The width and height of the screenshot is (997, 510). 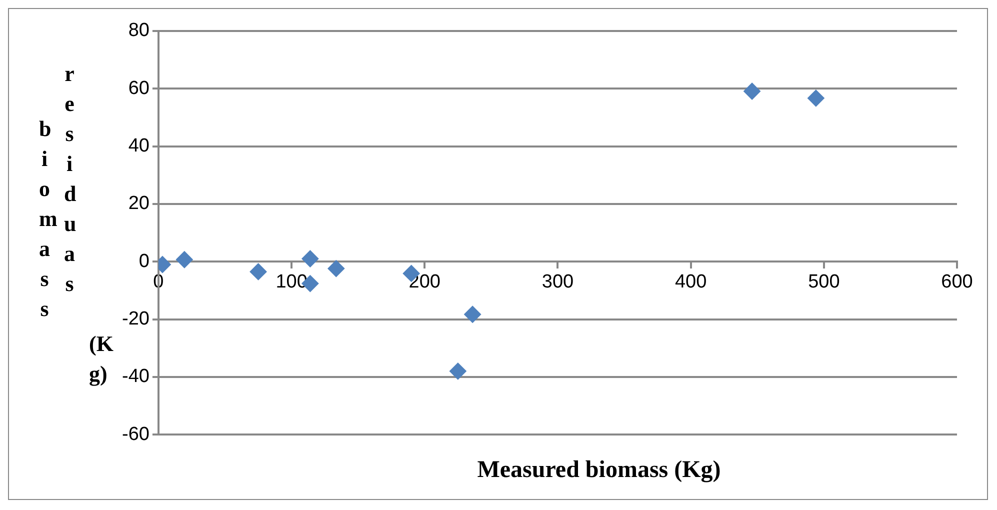 I want to click on y-tick-label: 60, so click(x=139, y=88).